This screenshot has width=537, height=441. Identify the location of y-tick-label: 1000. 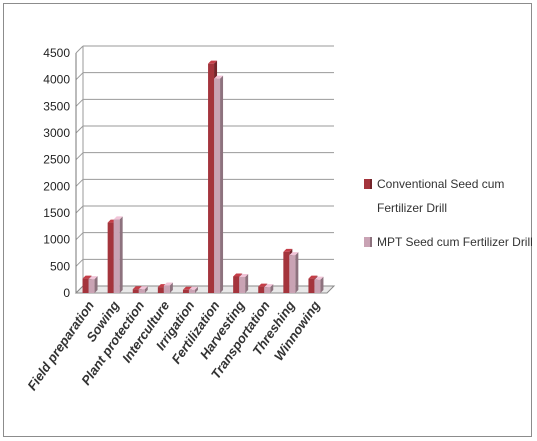
(56, 240).